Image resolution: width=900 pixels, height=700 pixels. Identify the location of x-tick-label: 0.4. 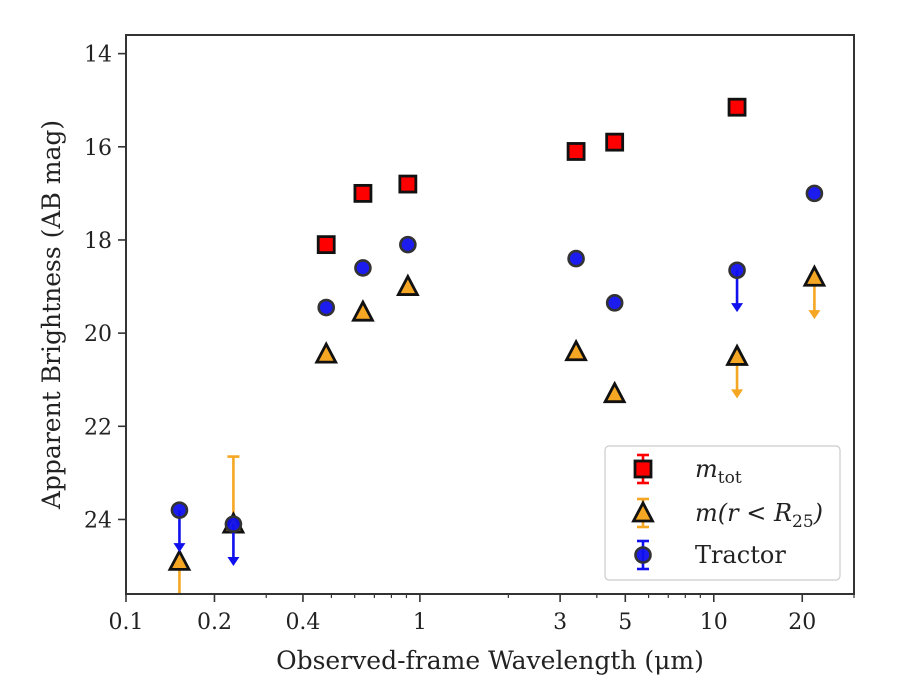
(302, 622).